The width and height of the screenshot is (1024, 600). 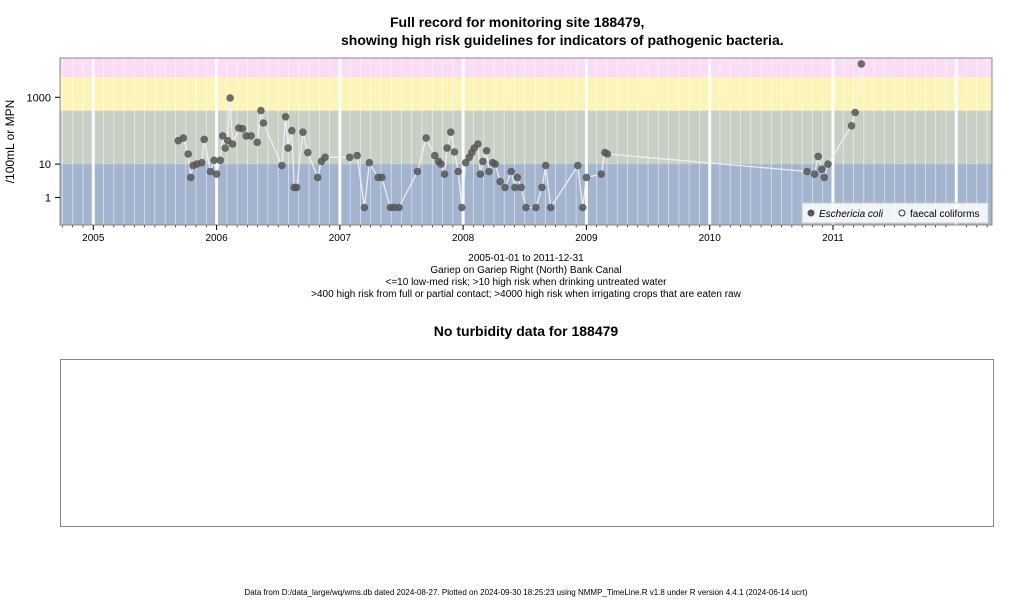 What do you see at coordinates (586, 238) in the screenshot?
I see `x-tick-label: 2009` at bounding box center [586, 238].